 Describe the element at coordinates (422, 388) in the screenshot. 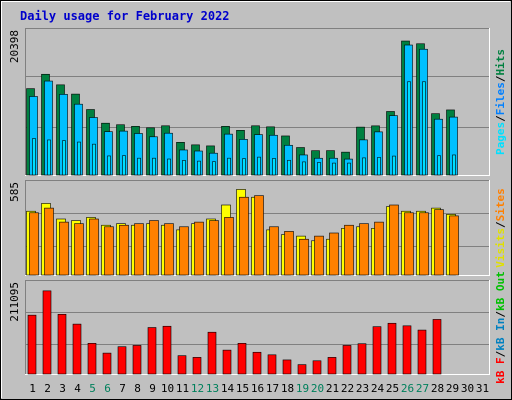

I see `day-label-27: 27` at that location.